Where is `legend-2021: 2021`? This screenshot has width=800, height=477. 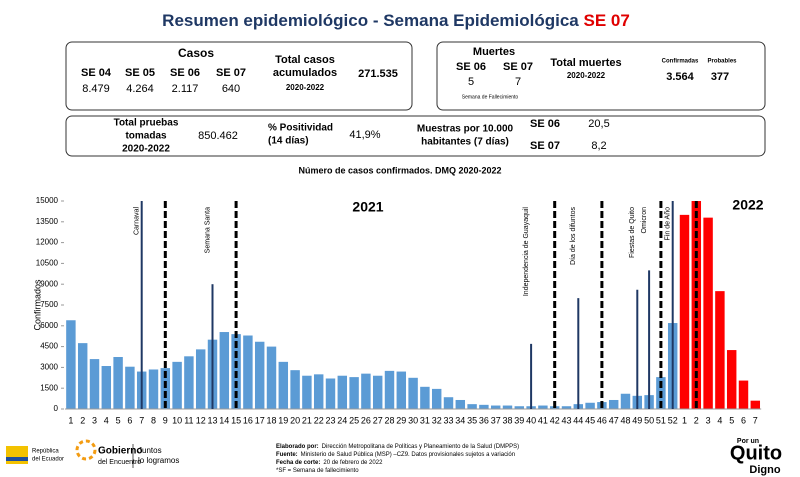 legend-2021: 2021 is located at coordinates (367, 207).